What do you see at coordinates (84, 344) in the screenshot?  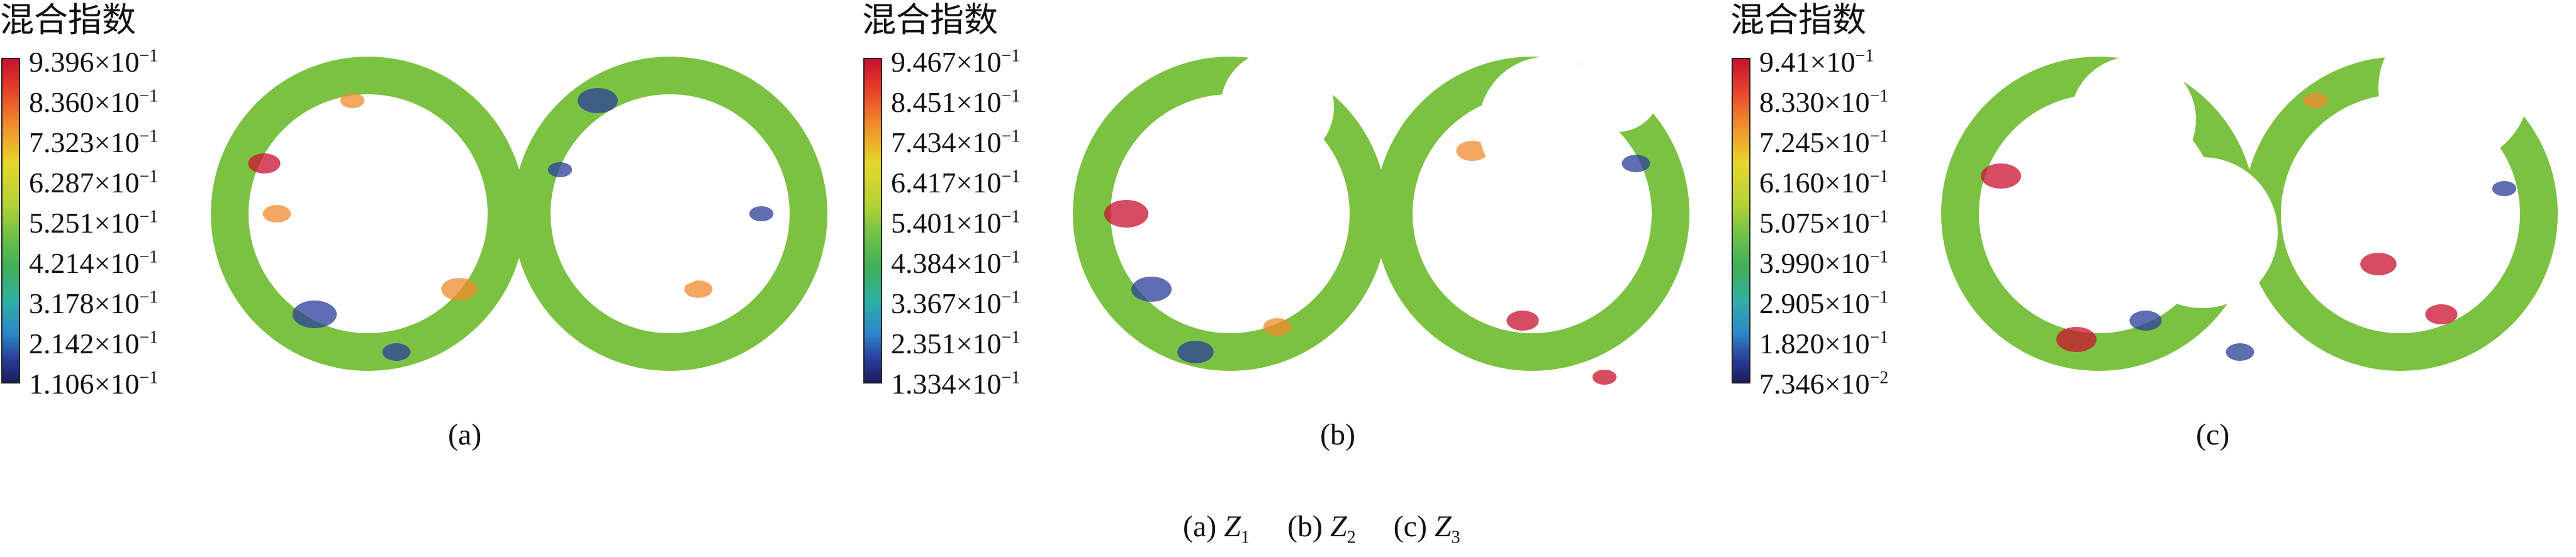 I see `tick-mantissa: 2.142×10` at bounding box center [84, 344].